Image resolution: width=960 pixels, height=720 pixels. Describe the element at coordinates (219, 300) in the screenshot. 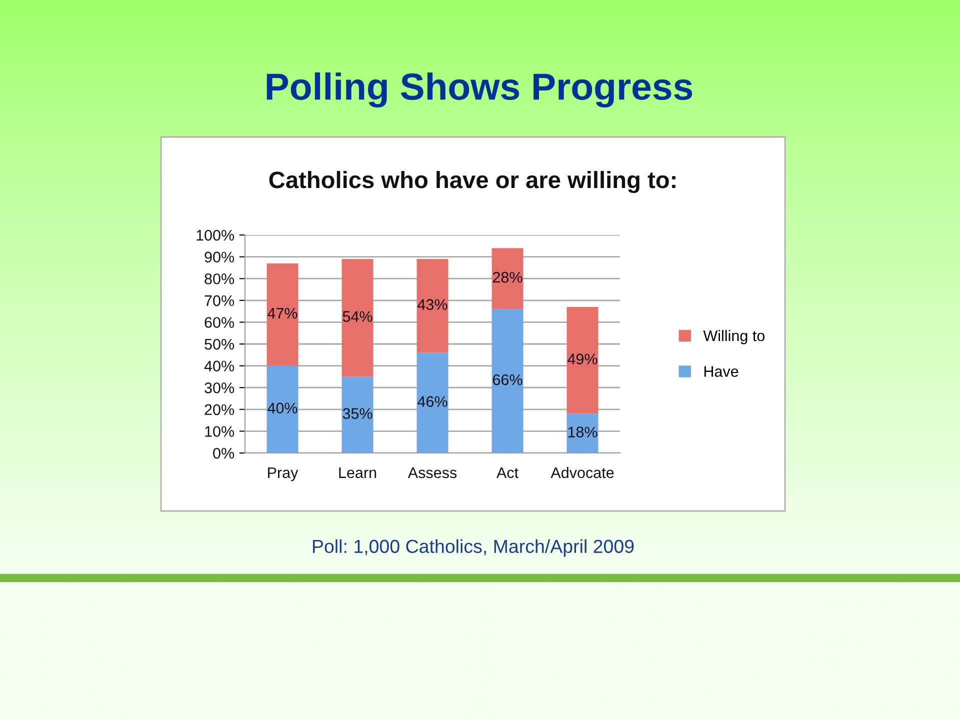

I see `y-tick-label: 70%` at that location.